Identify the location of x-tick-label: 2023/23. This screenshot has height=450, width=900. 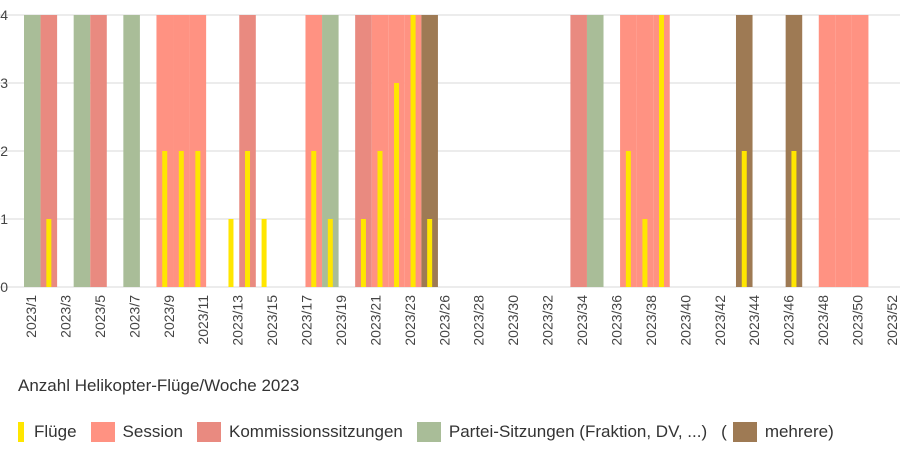
(410, 320).